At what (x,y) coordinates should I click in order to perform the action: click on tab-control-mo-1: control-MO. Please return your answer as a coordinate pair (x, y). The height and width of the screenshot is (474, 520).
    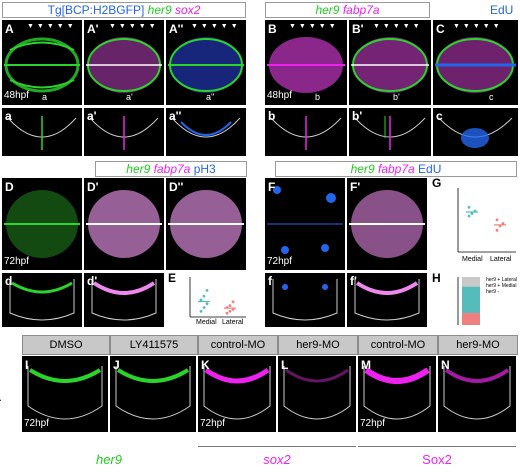
    Looking at the image, I should click on (238, 345).